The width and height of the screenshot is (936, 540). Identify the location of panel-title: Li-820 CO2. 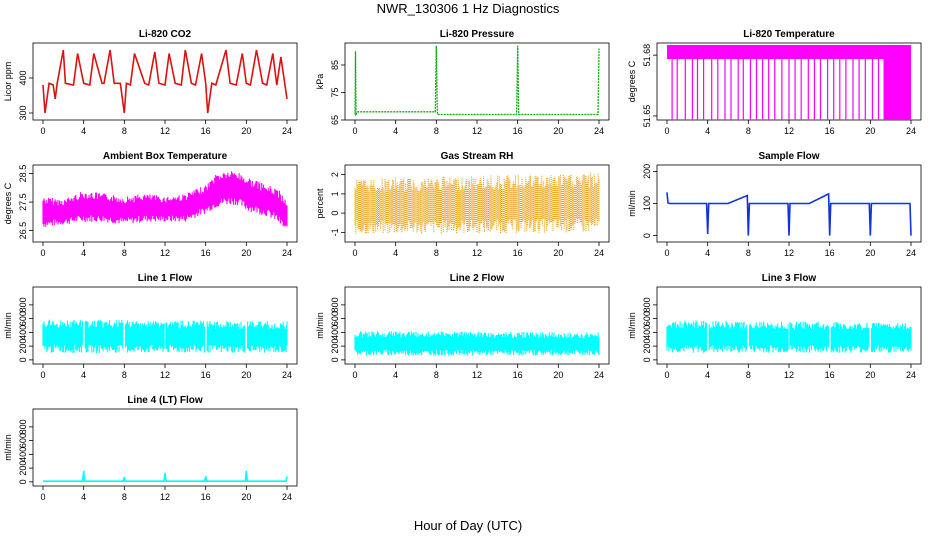
(165, 34).